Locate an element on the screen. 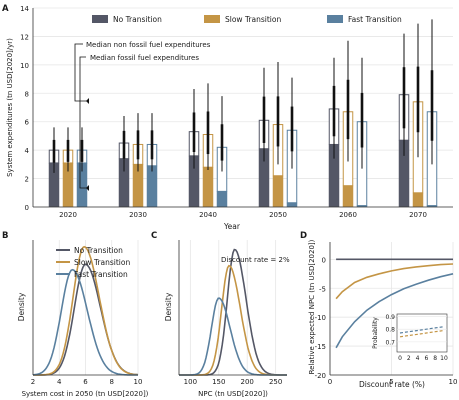 This screenshot has height=400, width=459. panel-d-letter: D is located at coordinates (303, 236).